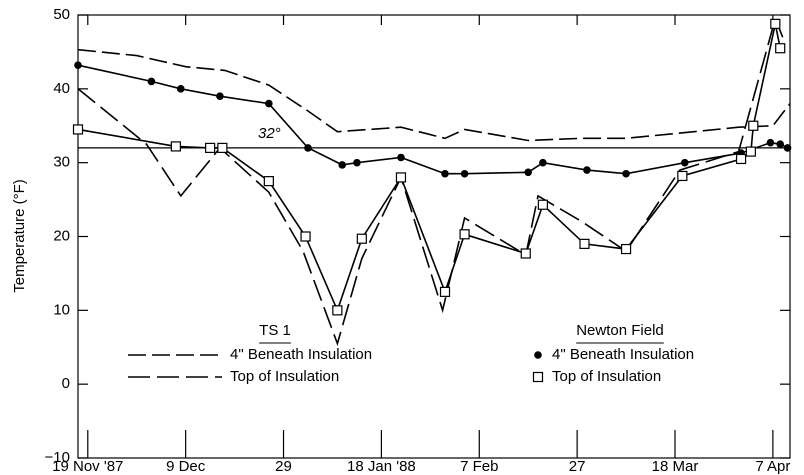 The height and width of the screenshot is (475, 804). Describe the element at coordinates (269, 133) in the screenshot. I see `reference-label: 32°` at that location.